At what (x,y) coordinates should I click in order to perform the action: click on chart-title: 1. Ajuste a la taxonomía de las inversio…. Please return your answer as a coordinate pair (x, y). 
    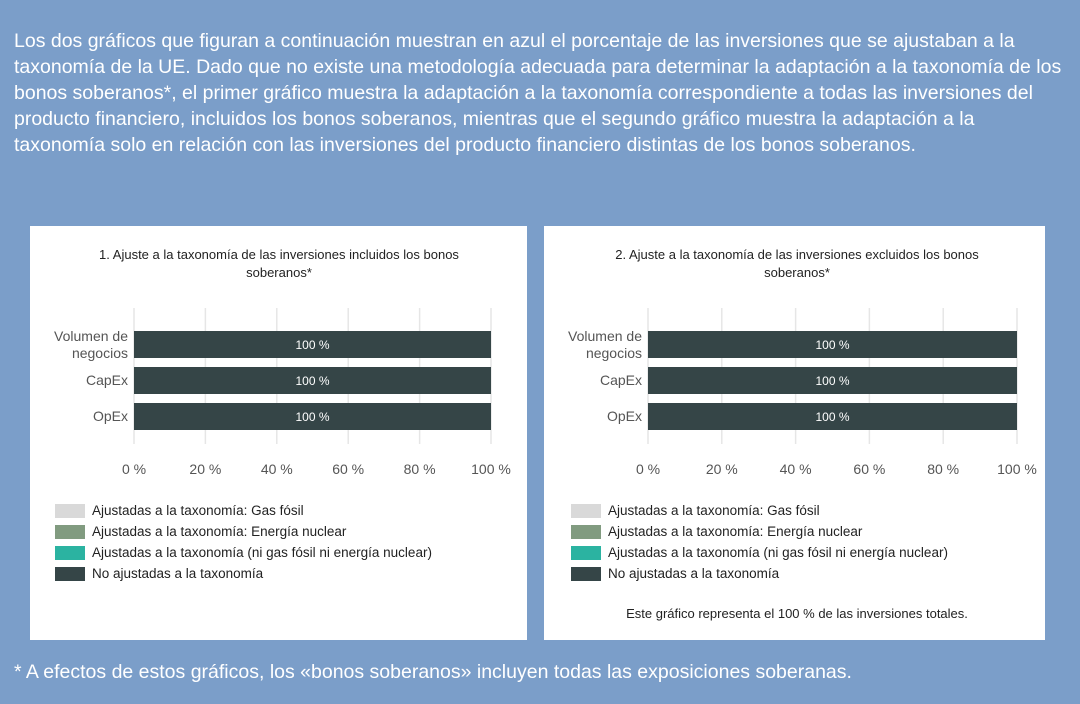
    Looking at the image, I should click on (279, 263).